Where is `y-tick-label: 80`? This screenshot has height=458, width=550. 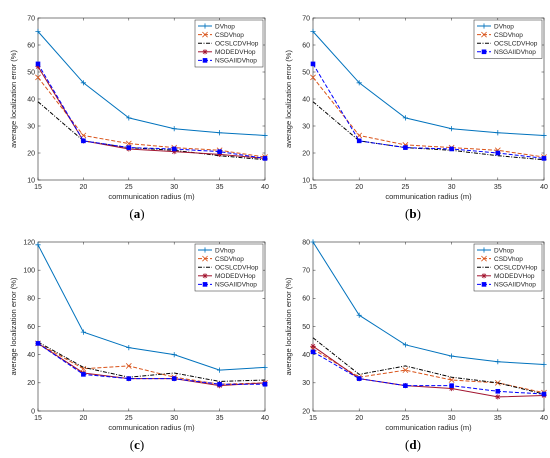 y-tick-label: 80 is located at coordinates (31, 299).